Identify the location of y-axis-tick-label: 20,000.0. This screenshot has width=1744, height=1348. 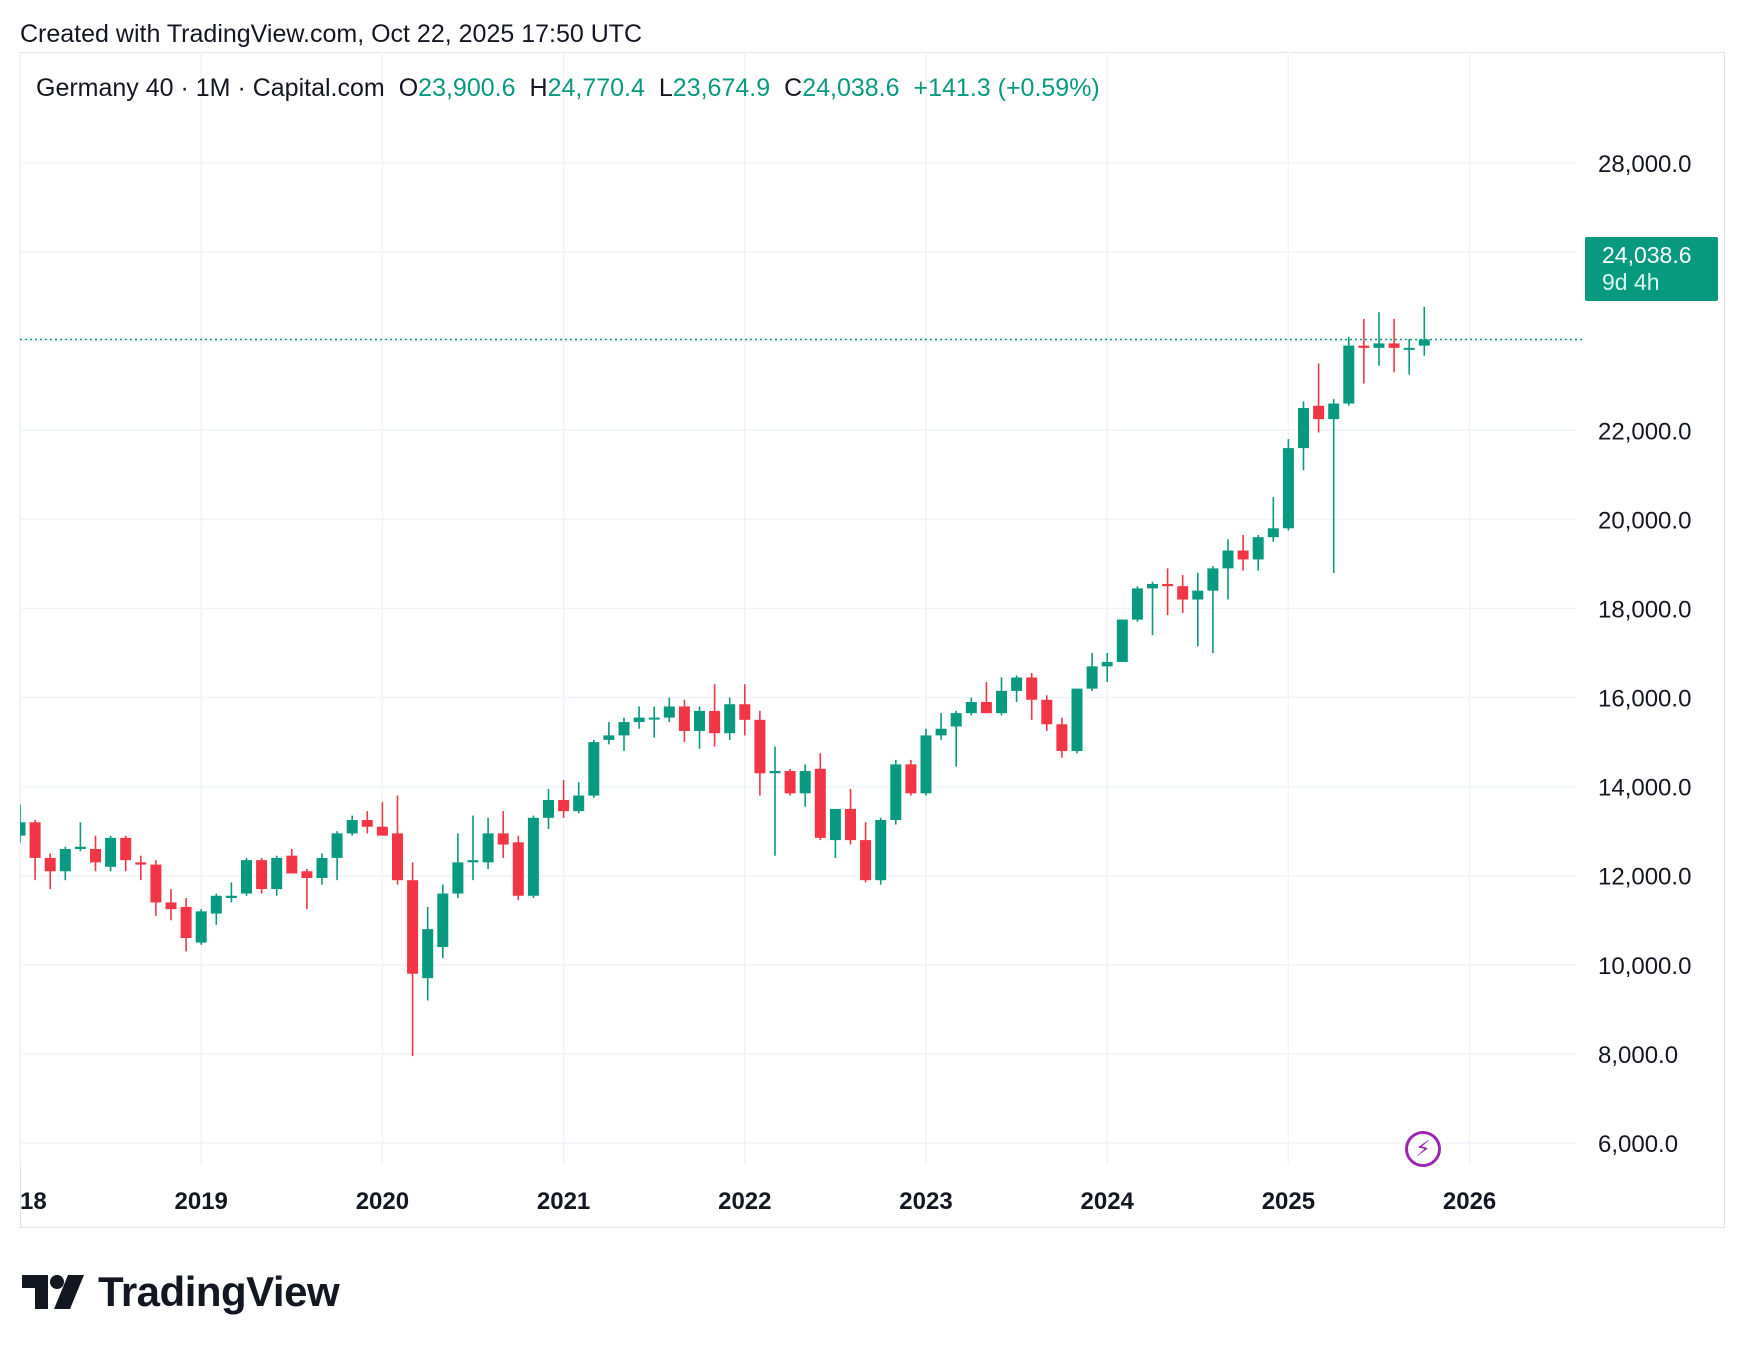
(1644, 520).